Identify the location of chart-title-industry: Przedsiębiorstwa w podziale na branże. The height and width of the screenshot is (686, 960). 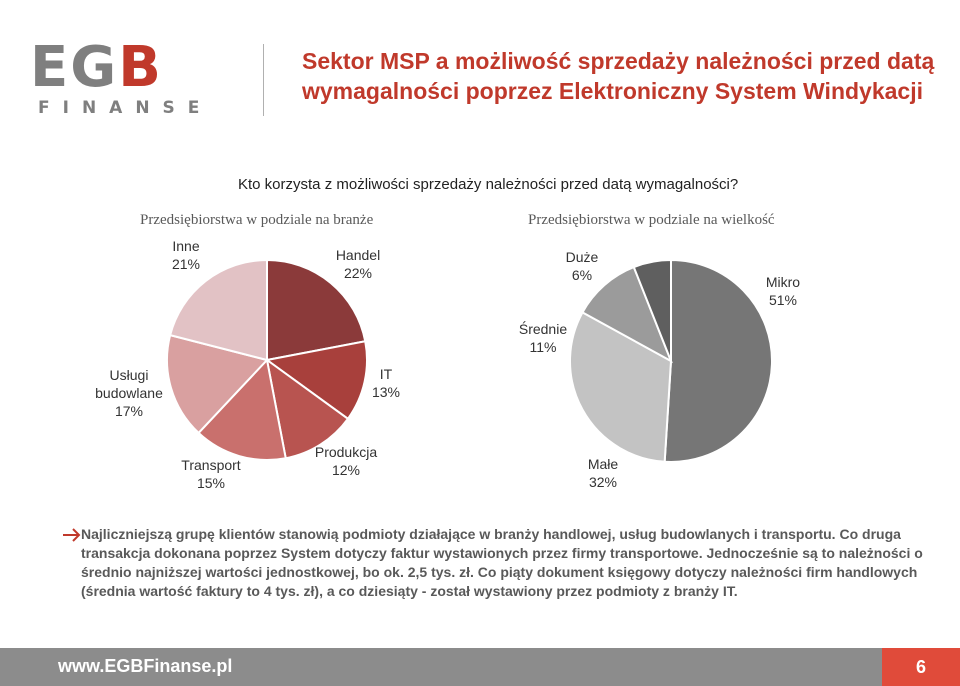
(257, 220).